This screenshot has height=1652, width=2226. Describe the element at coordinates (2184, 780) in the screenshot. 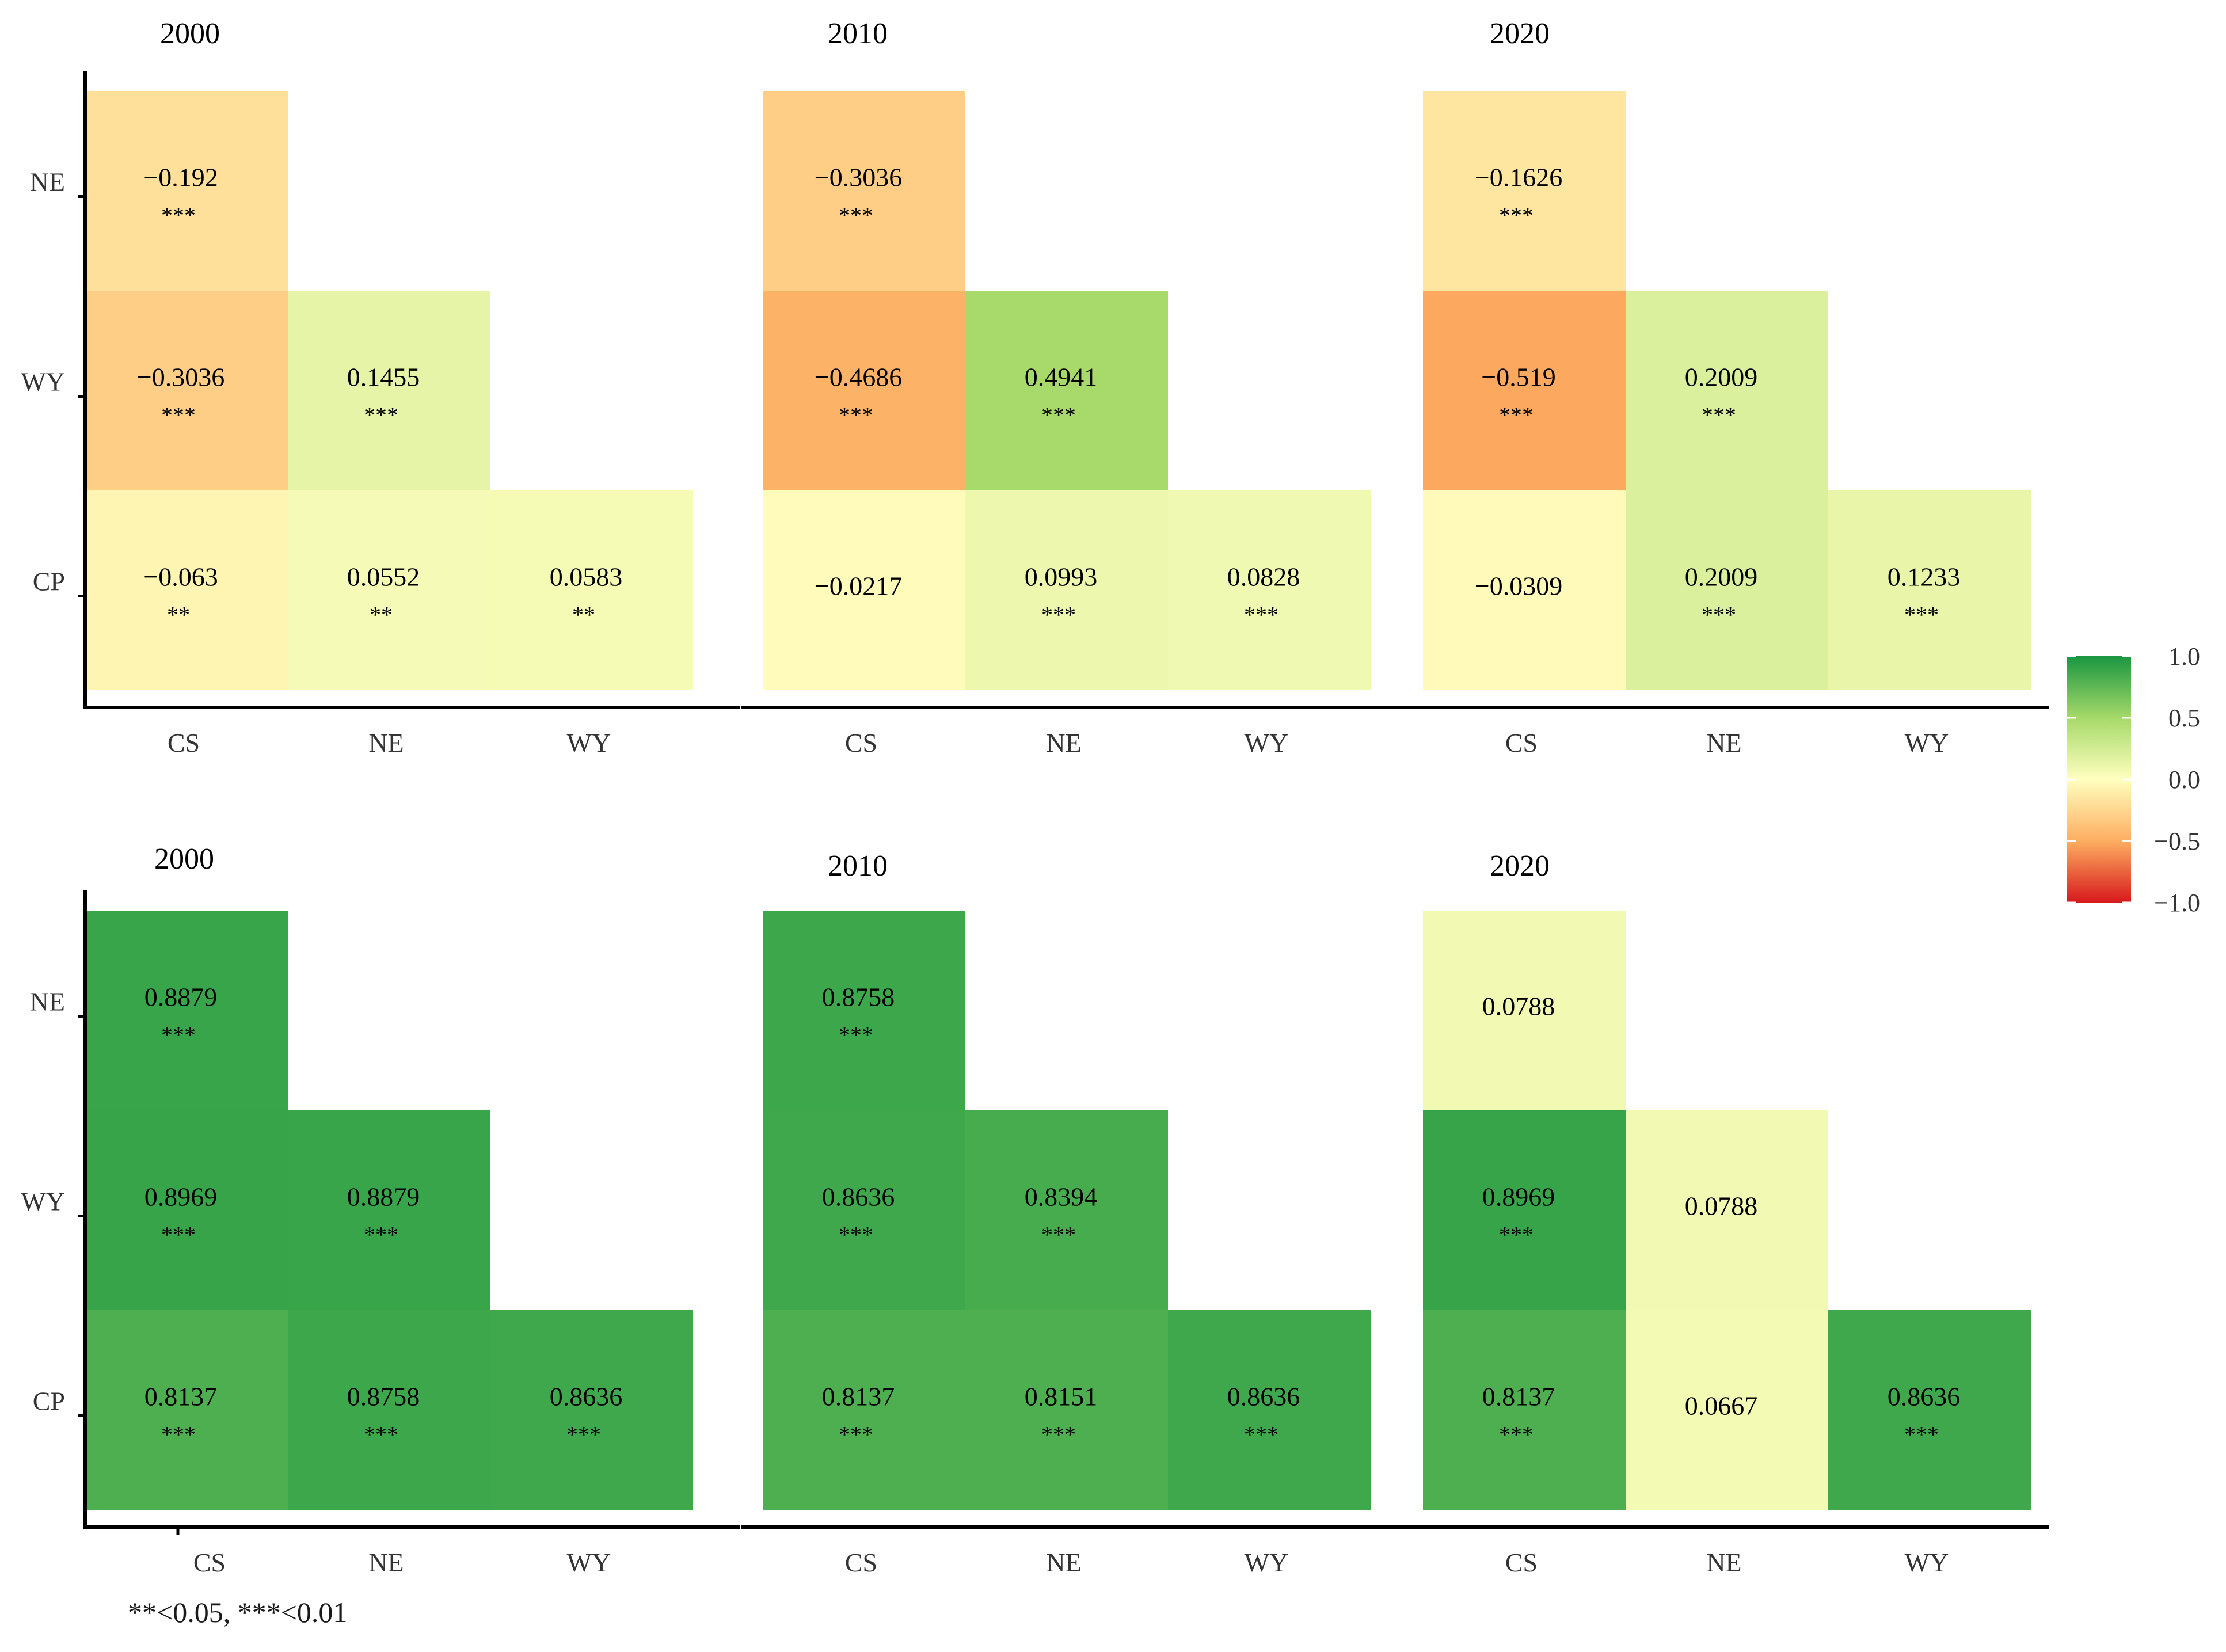

I see `colorbar-tick-label: 0.0` at that location.